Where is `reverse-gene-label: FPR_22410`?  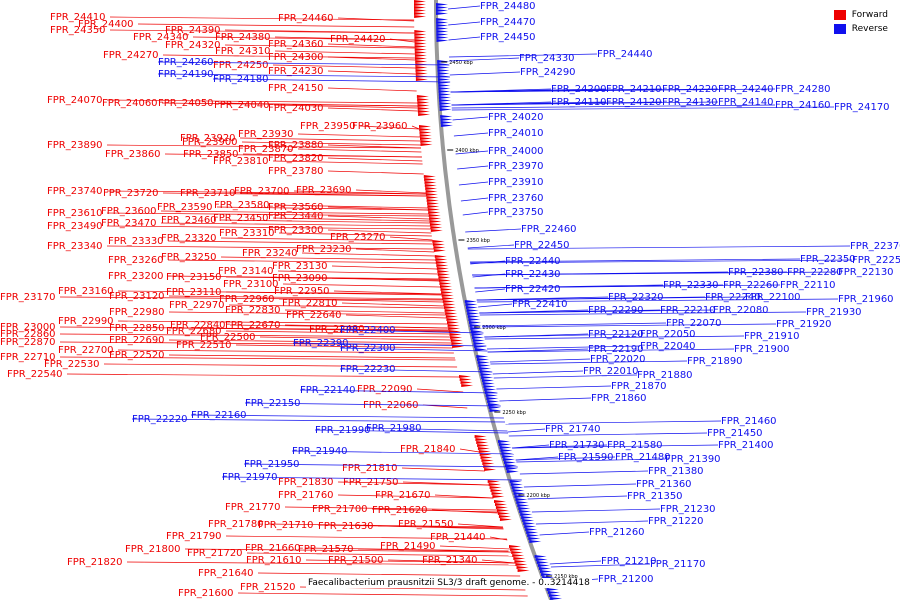
reverse-gene-label: FPR_22410 is located at coordinates (540, 304).